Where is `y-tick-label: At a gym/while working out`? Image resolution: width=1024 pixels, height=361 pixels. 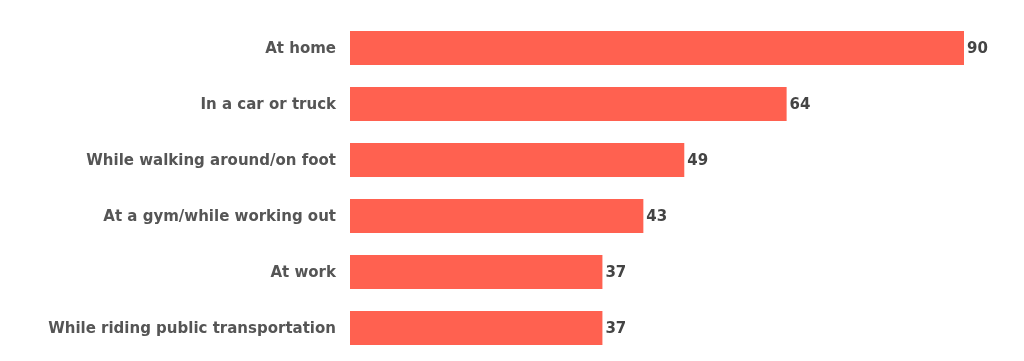
y-tick-label: At a gym/while working out is located at coordinates (219, 216).